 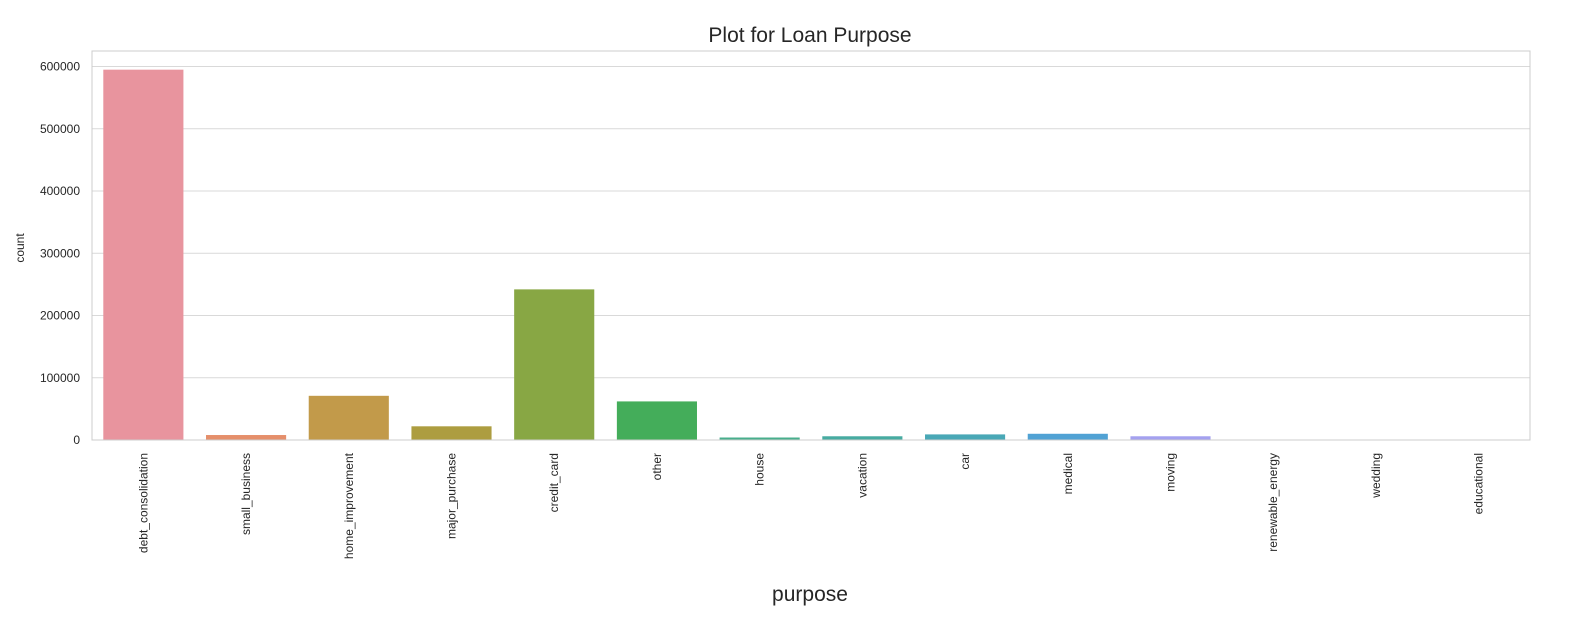 I want to click on bar-debt-consolidation, so click(x=143, y=254).